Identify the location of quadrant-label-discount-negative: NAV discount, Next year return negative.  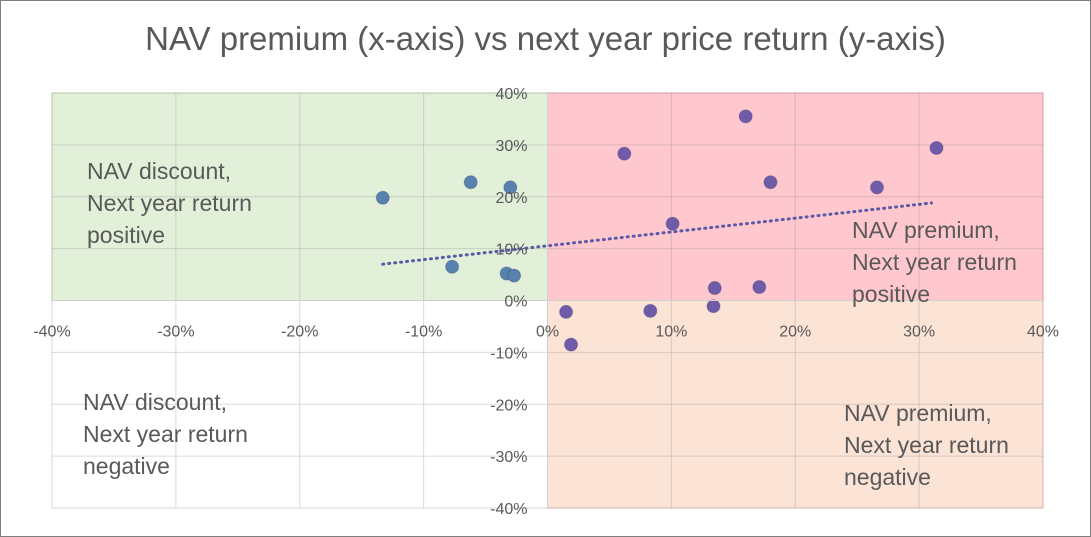
(165, 434).